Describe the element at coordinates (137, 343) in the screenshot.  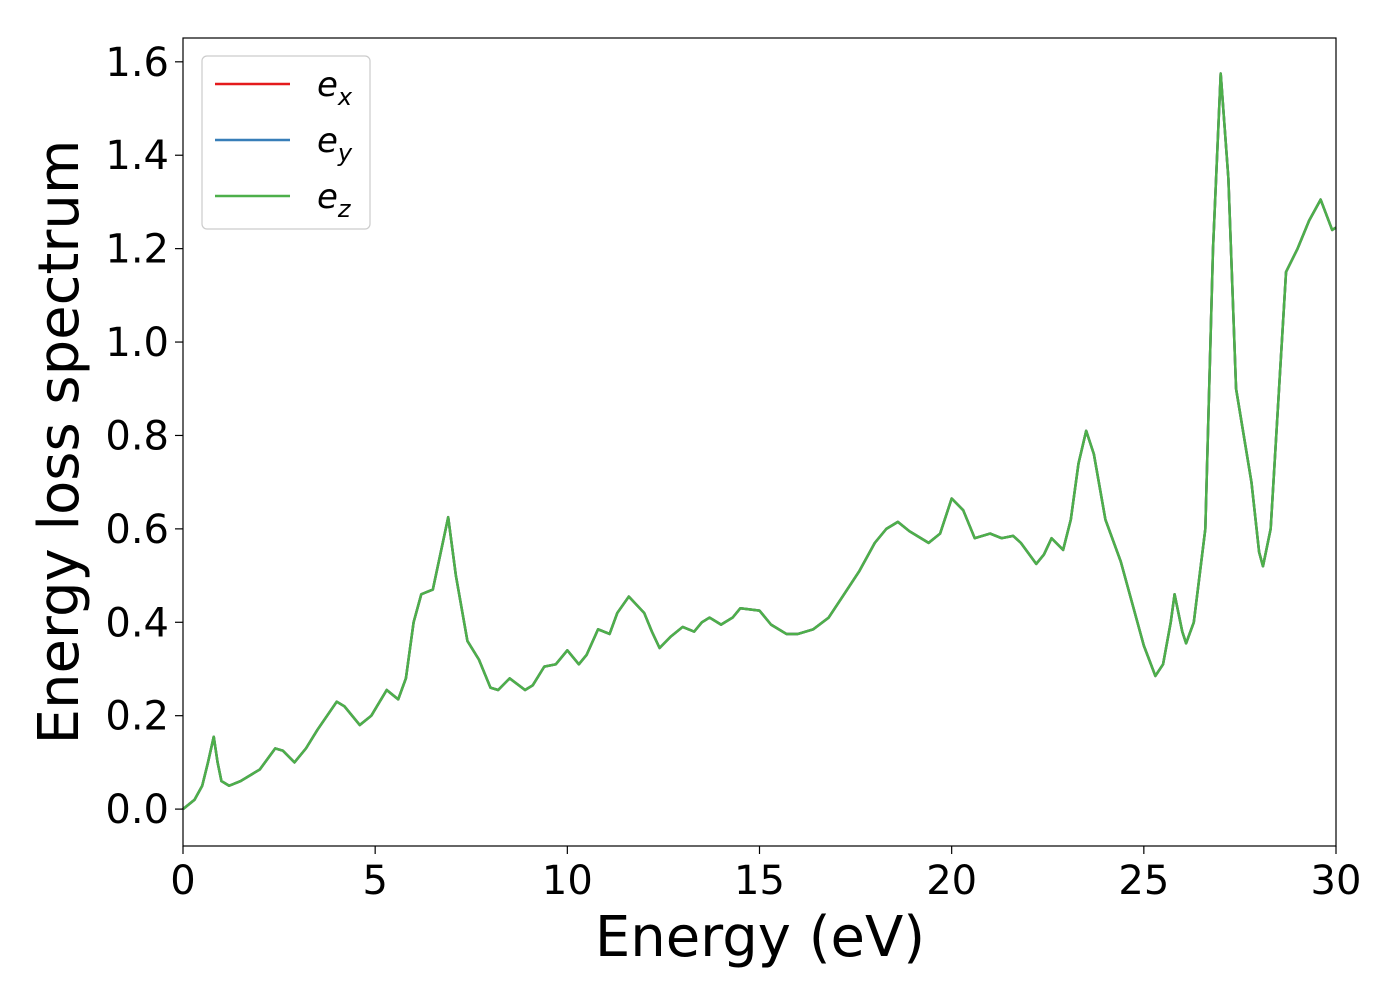
I see `y-tick-label: 1.0` at that location.